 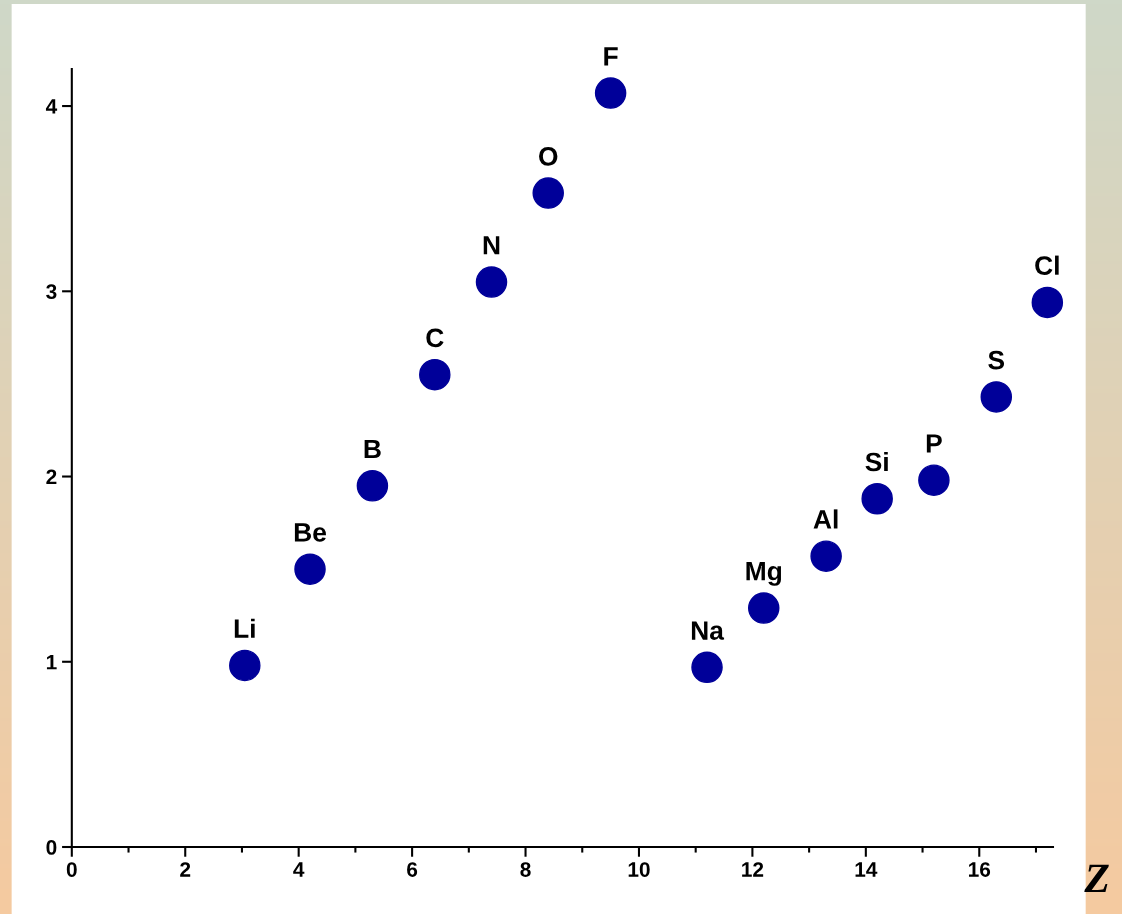 What do you see at coordinates (708, 630) in the screenshot?
I see `annotation: Na` at bounding box center [708, 630].